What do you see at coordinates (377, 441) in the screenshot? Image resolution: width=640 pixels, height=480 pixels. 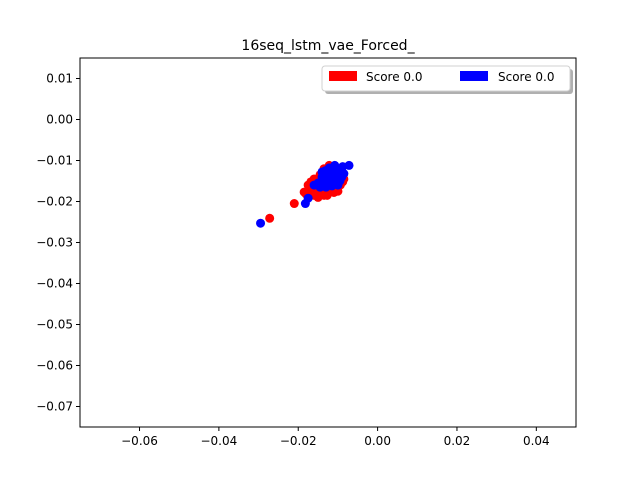 I see `x-tick-label: 0.00` at bounding box center [377, 441].